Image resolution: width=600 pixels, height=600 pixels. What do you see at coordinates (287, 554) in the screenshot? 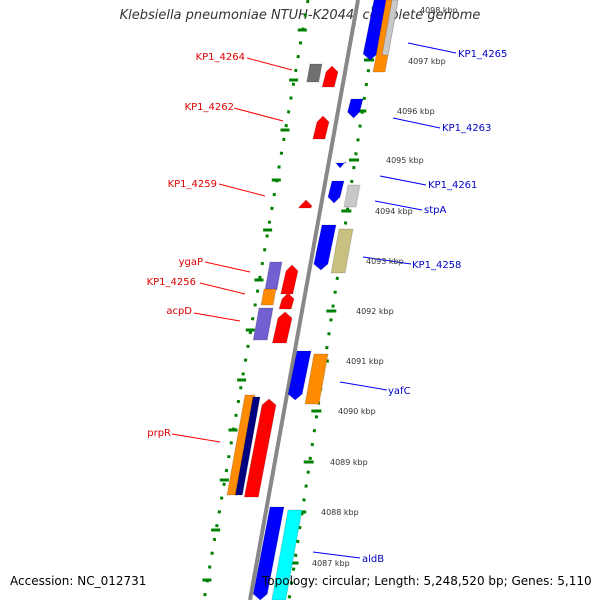
I see `gene-aldB-b` at bounding box center [287, 554].